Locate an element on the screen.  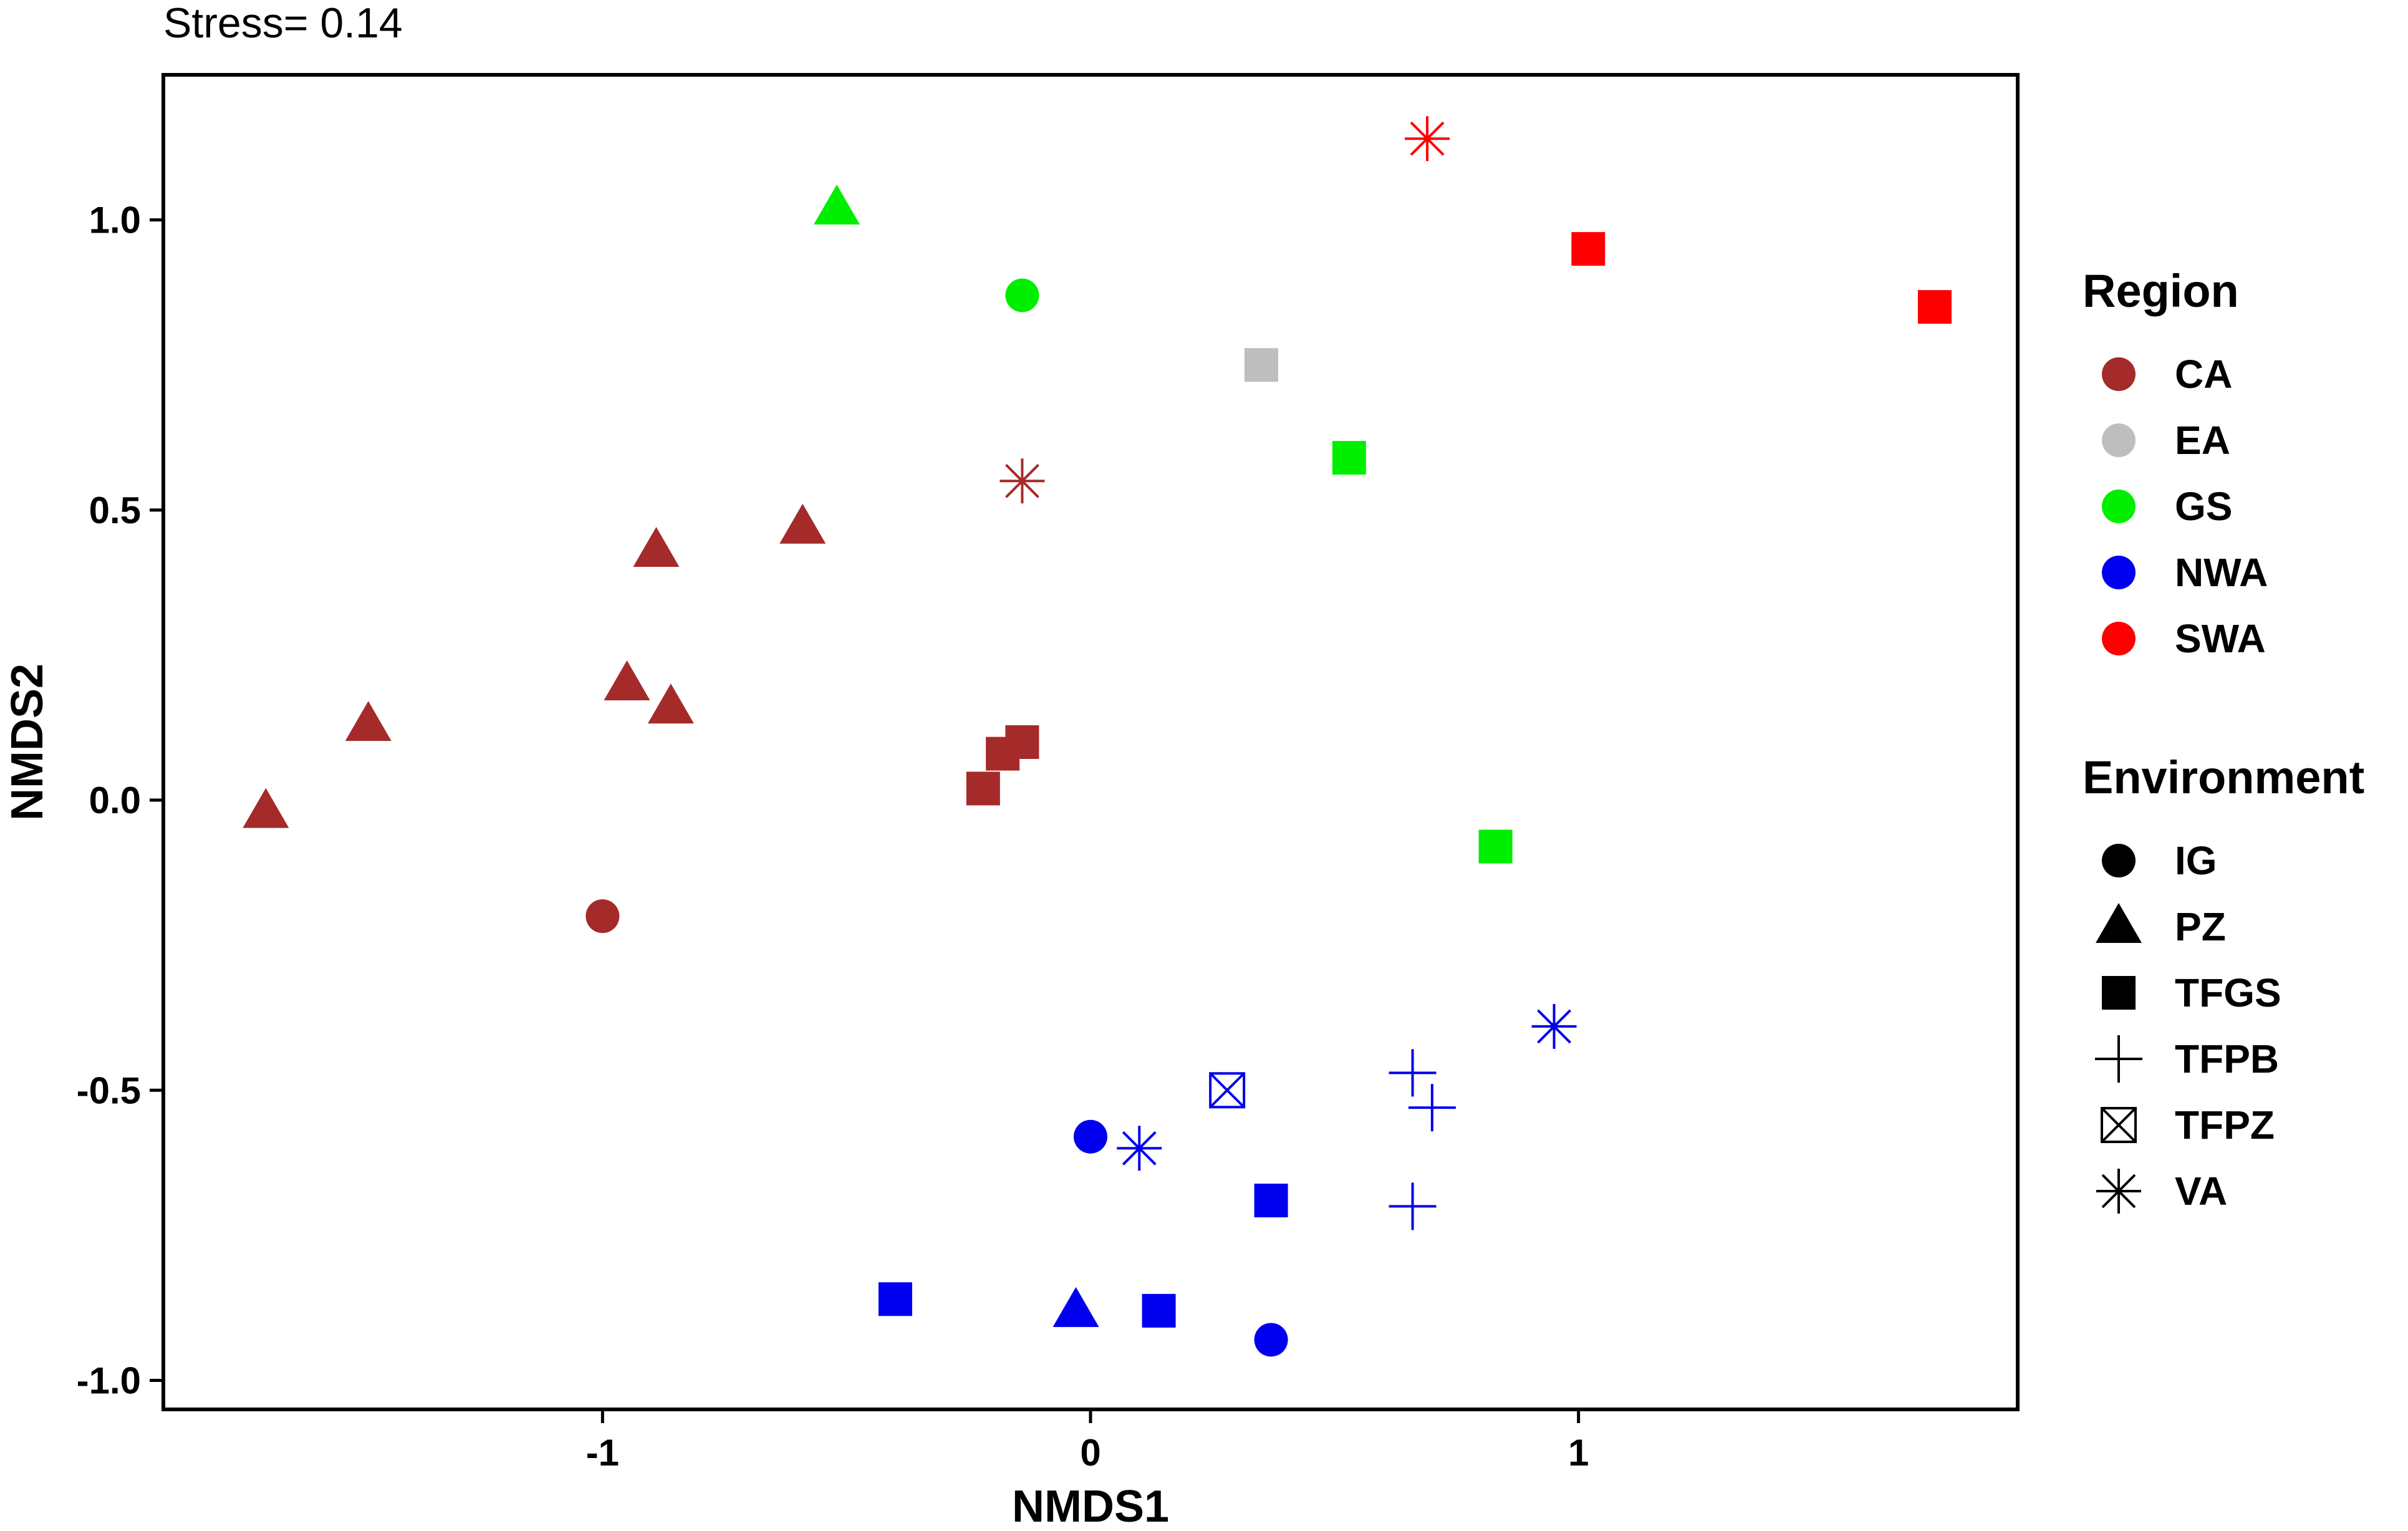
y-tick-label: 0.5 is located at coordinates (115, 511).